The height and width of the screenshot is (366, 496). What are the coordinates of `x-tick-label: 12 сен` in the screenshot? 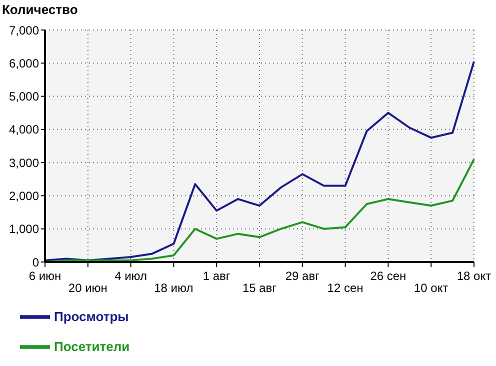 It's located at (345, 288).